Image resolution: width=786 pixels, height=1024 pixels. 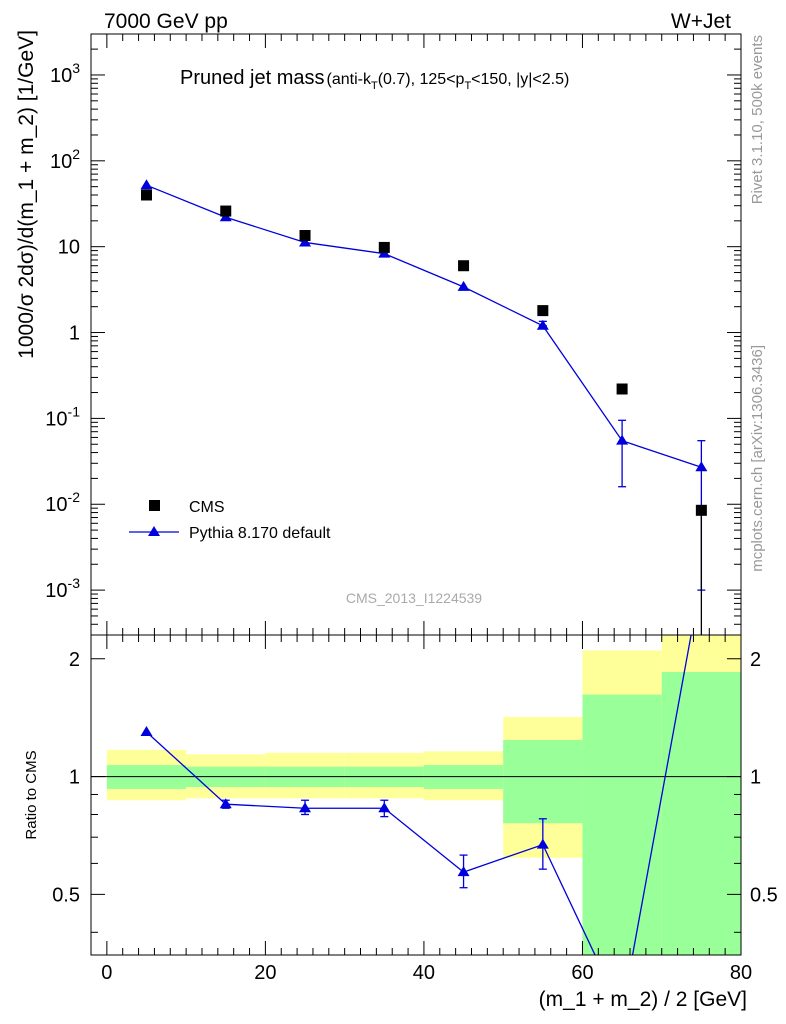 I want to click on main-y-tick-exp: 2, so click(x=76, y=154).